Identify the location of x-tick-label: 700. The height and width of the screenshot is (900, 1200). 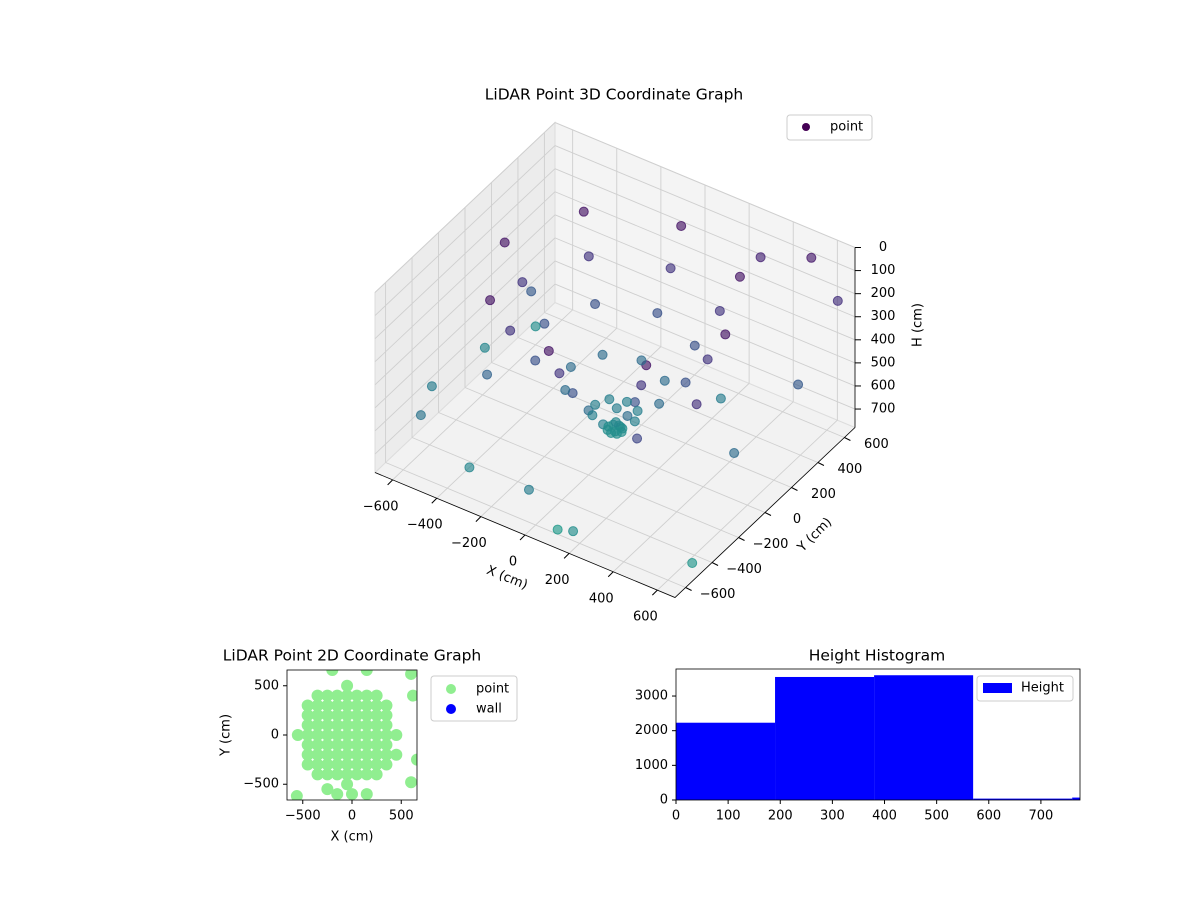
(1040, 816).